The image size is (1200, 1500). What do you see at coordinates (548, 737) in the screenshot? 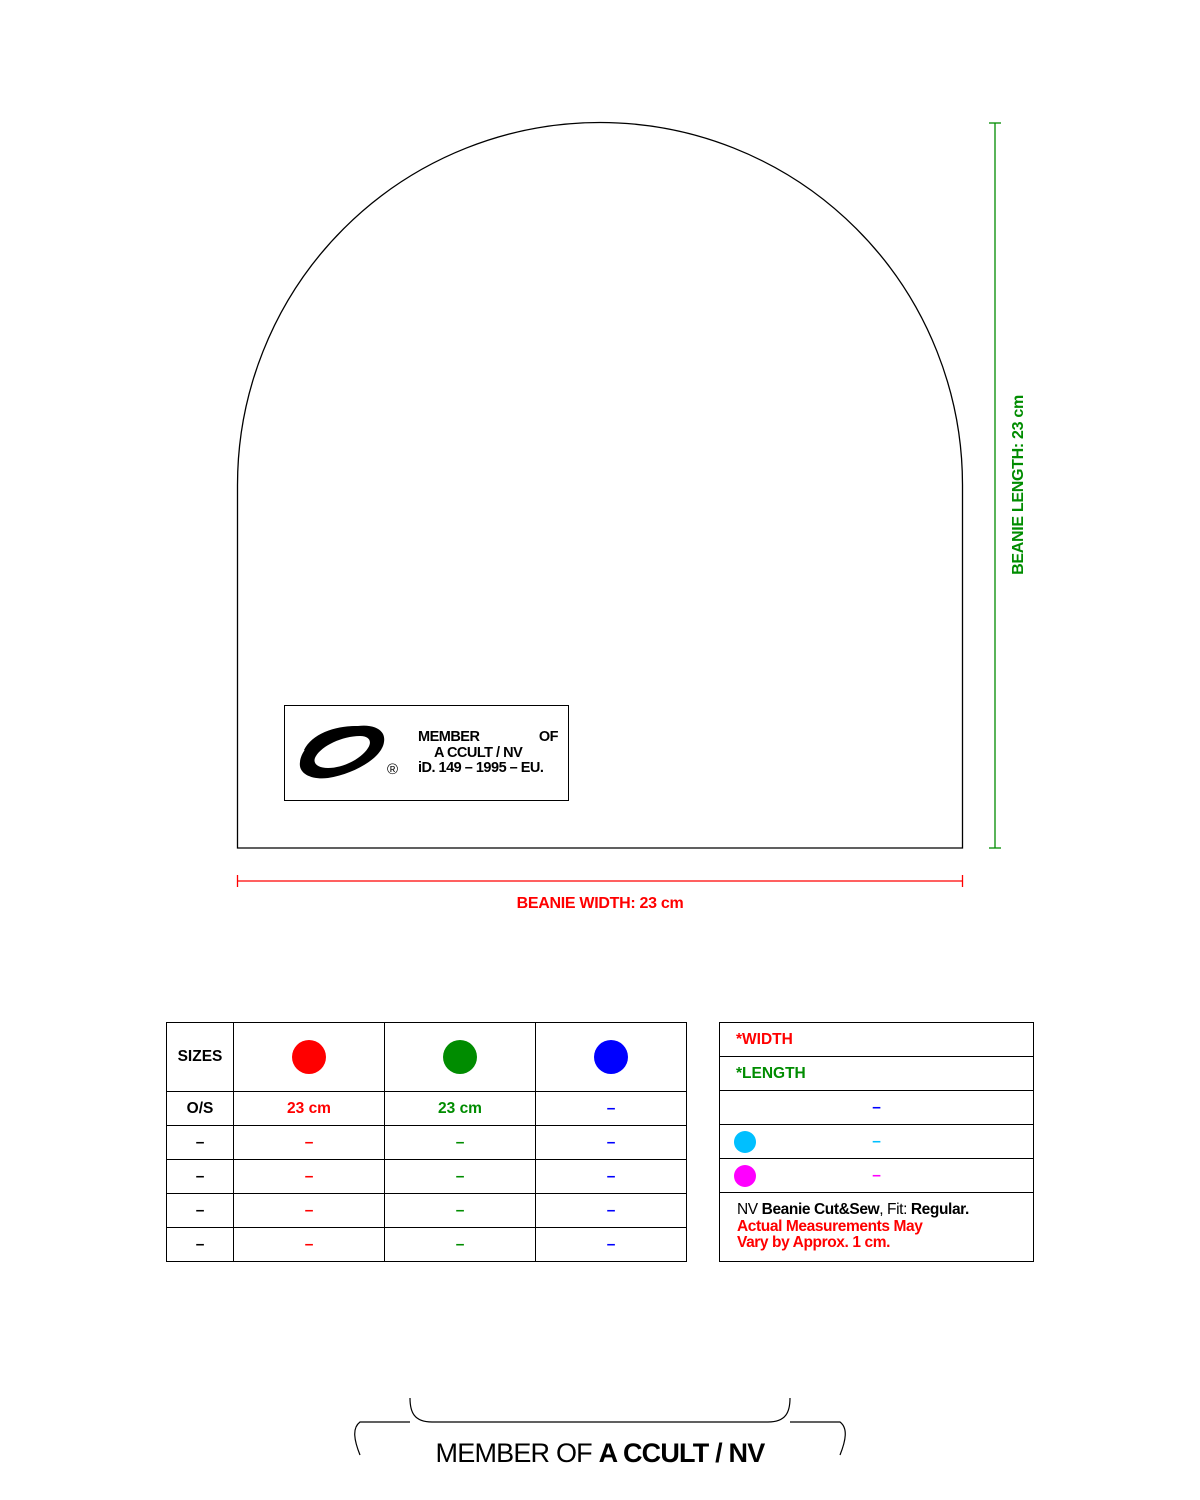
I see `tag-line1-right: OF` at bounding box center [548, 737].